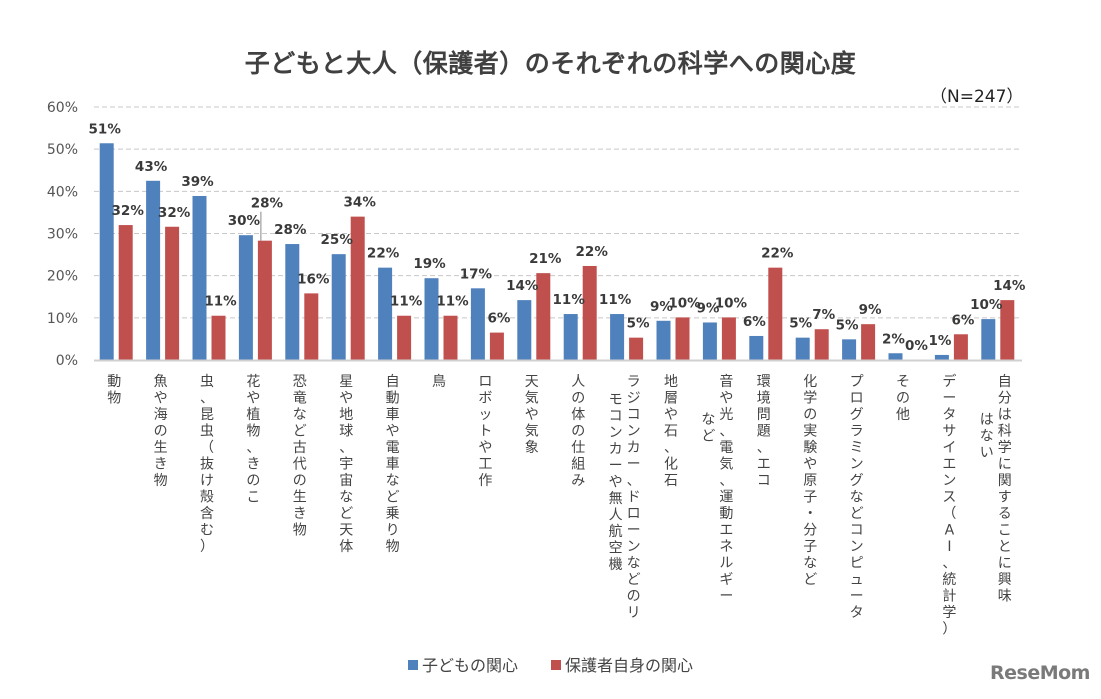  Describe the element at coordinates (671, 432) in the screenshot. I see `x-category-char: 石` at that location.